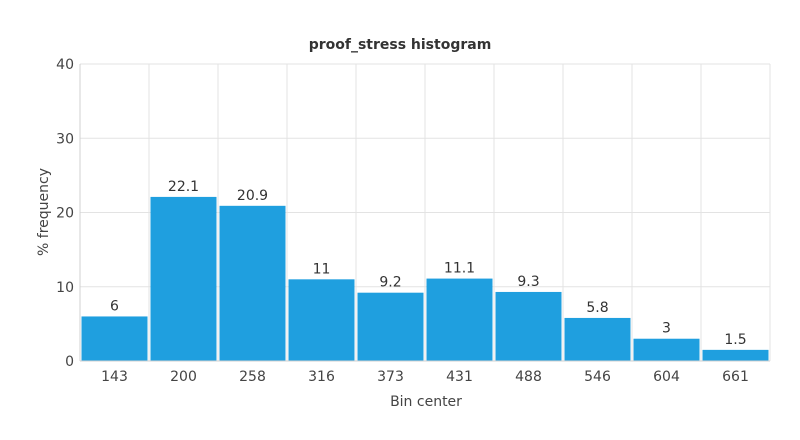 Image resolution: width=800 pixels, height=440 pixels. I want to click on y-tick-label: 0, so click(69, 362).